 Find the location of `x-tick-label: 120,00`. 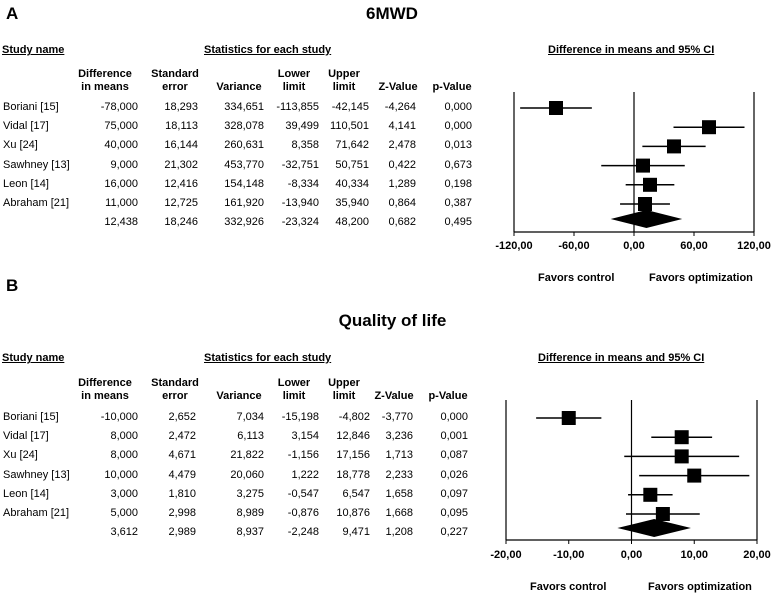

x-tick-label: 120,00 is located at coordinates (754, 246).